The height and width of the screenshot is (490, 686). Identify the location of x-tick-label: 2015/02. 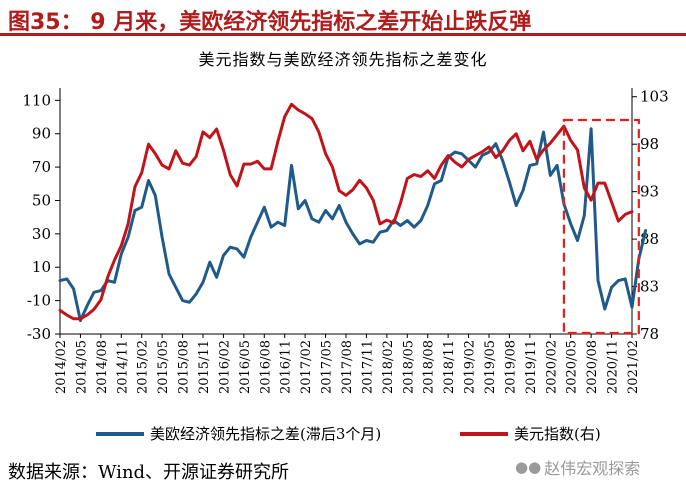
(143, 367).